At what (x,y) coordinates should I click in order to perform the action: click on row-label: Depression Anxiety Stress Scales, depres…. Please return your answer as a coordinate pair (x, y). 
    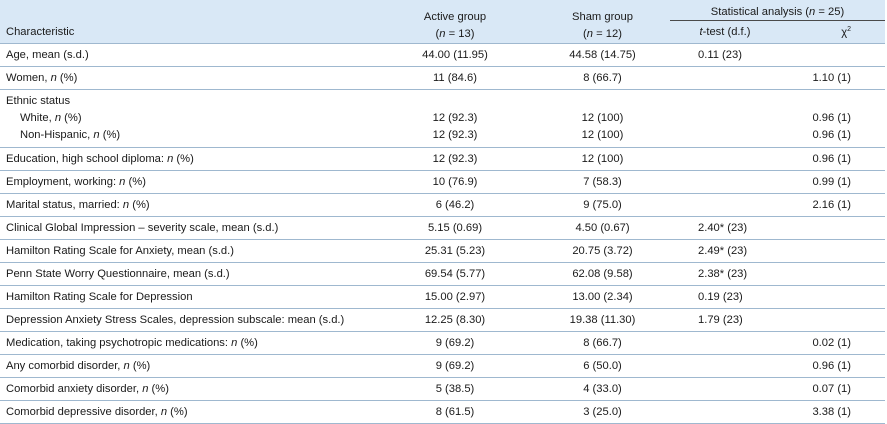
    Looking at the image, I should click on (187, 320).